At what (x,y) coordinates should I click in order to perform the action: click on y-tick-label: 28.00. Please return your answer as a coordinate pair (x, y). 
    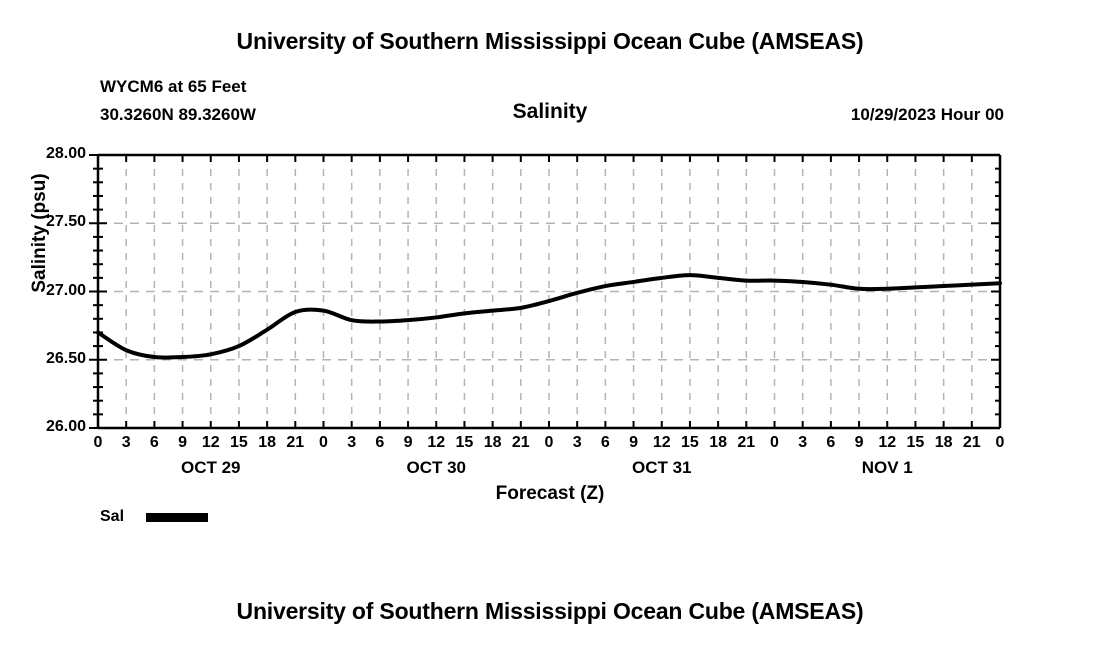
    Looking at the image, I should click on (65, 153).